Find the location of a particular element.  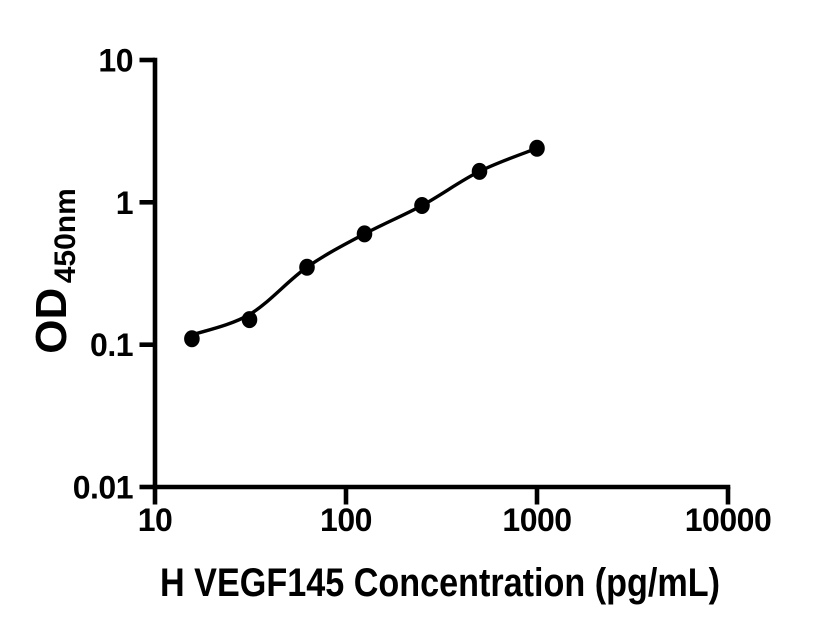

x-tick-label-100: 100 is located at coordinates (346, 520).